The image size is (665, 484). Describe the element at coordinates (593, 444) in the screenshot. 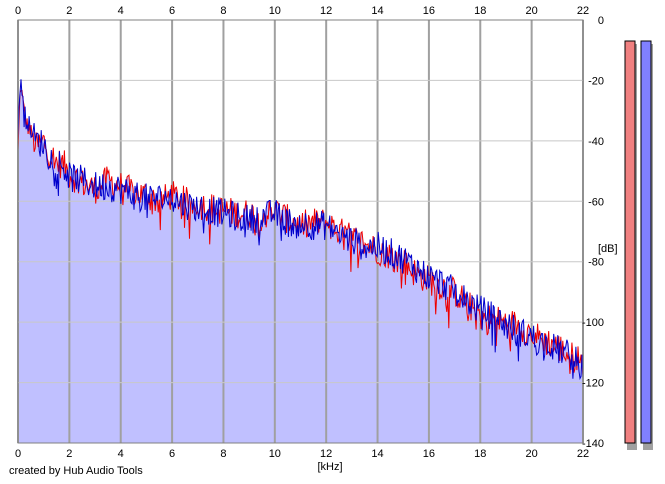

I see `y-tick-label: -140` at that location.